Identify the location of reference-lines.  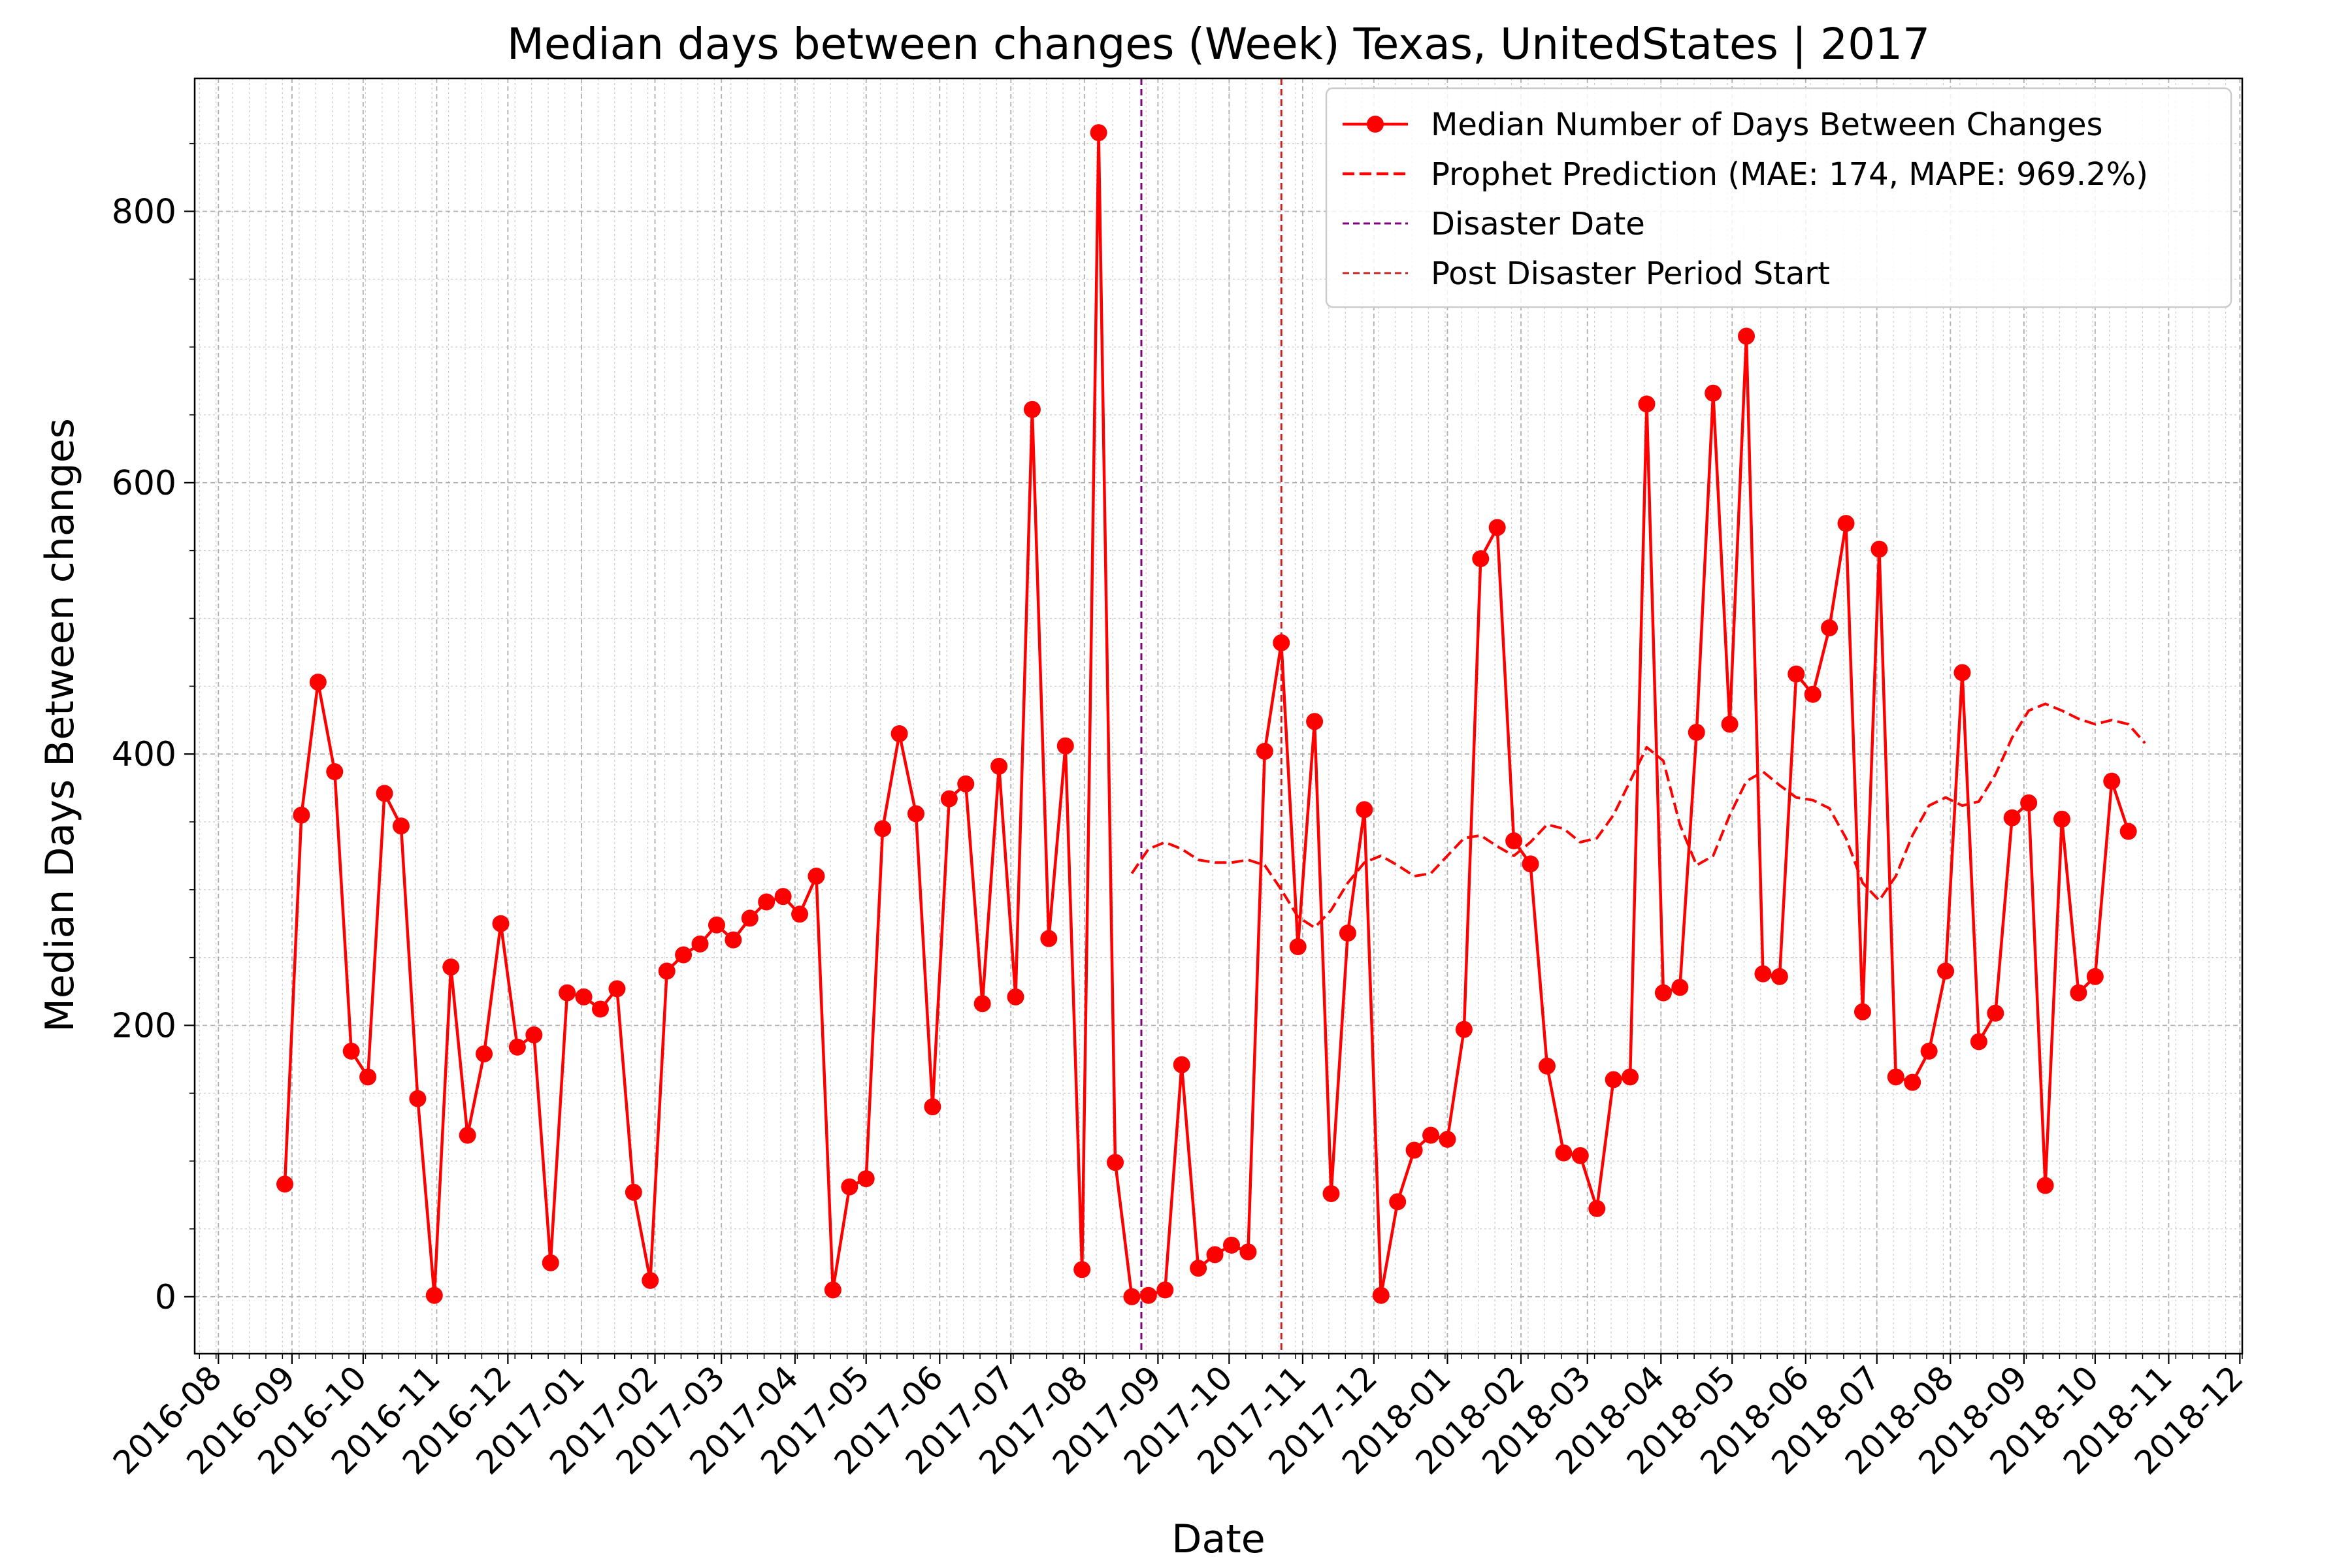
(1211, 716).